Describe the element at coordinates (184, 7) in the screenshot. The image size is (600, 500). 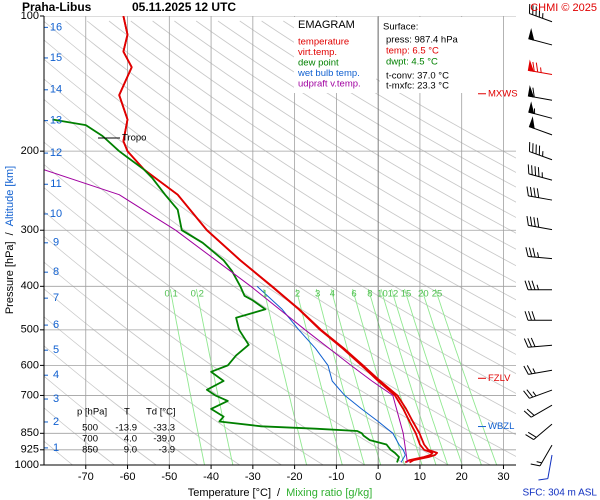
I see `date-title: 05.11.2025 12 UTC` at that location.